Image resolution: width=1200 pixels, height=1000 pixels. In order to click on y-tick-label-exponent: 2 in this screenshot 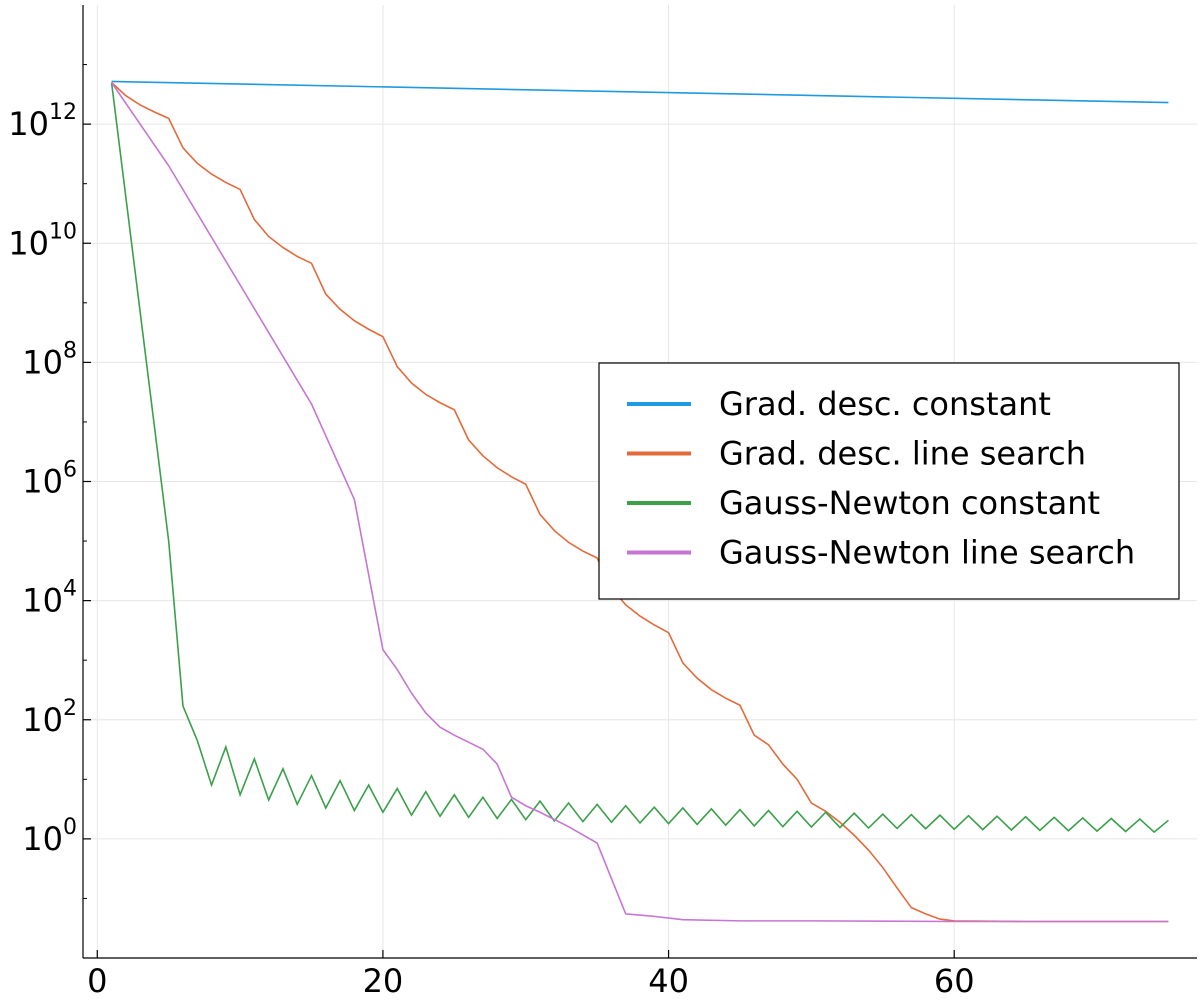, I will do `click(70, 708)`.